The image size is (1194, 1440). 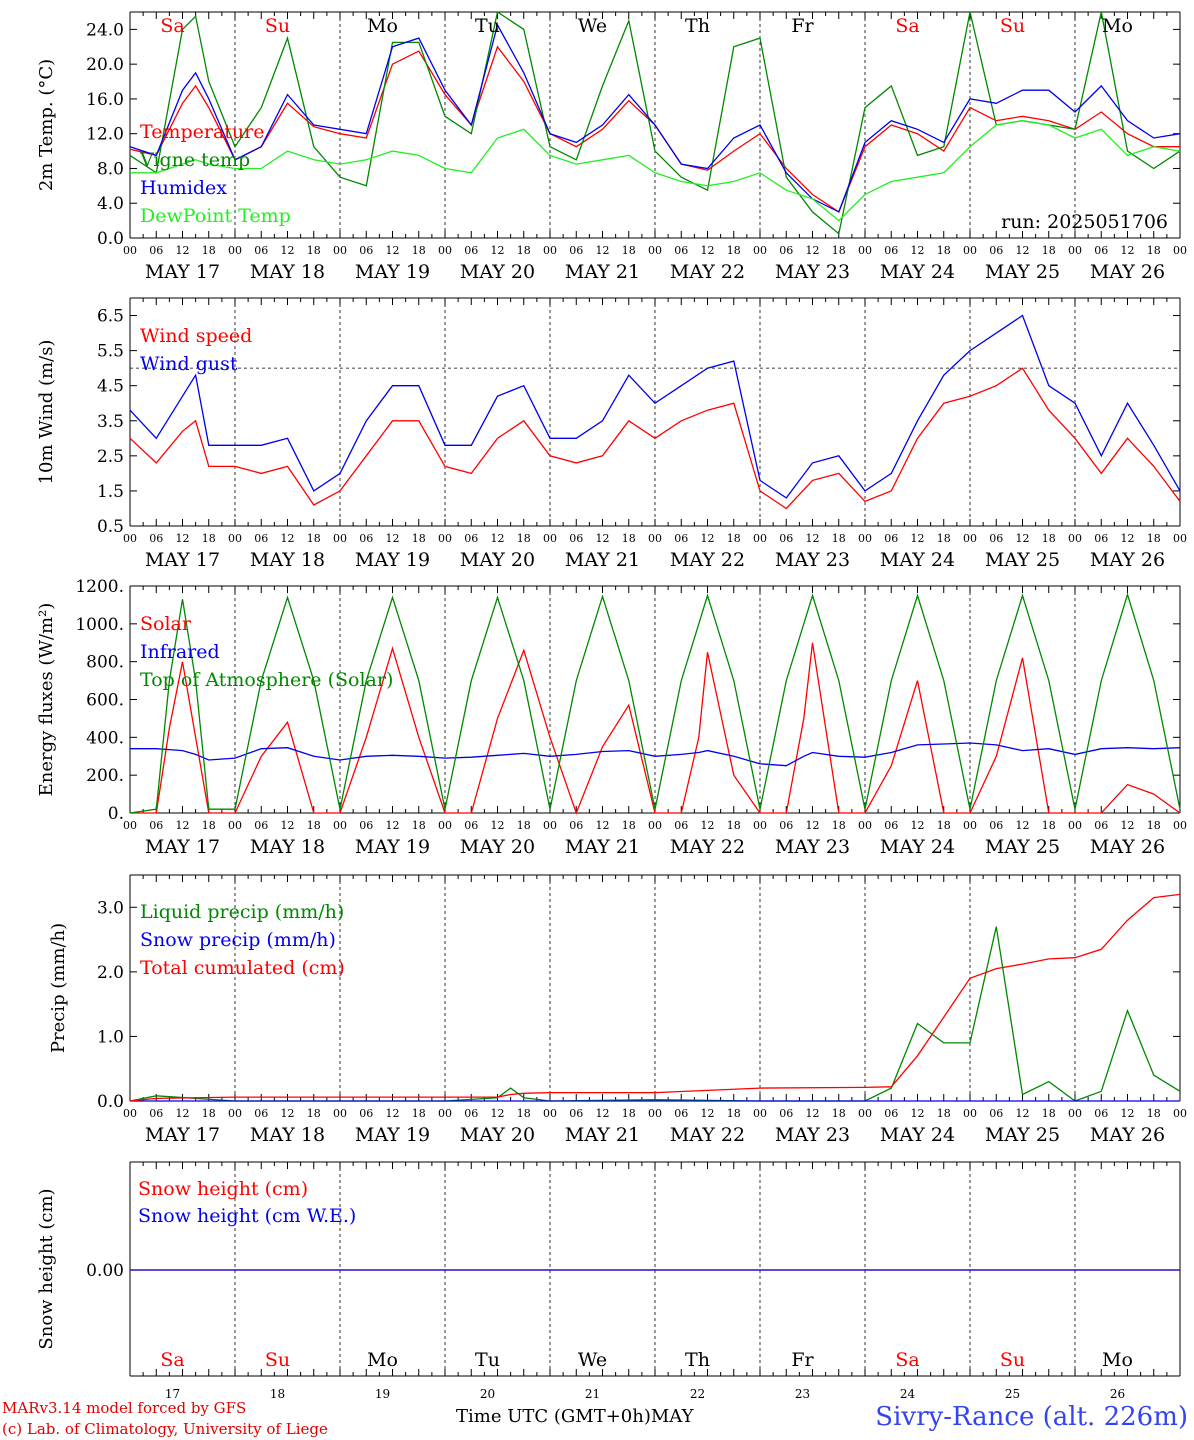 I want to click on day-number: 25, so click(x=1012, y=1394).